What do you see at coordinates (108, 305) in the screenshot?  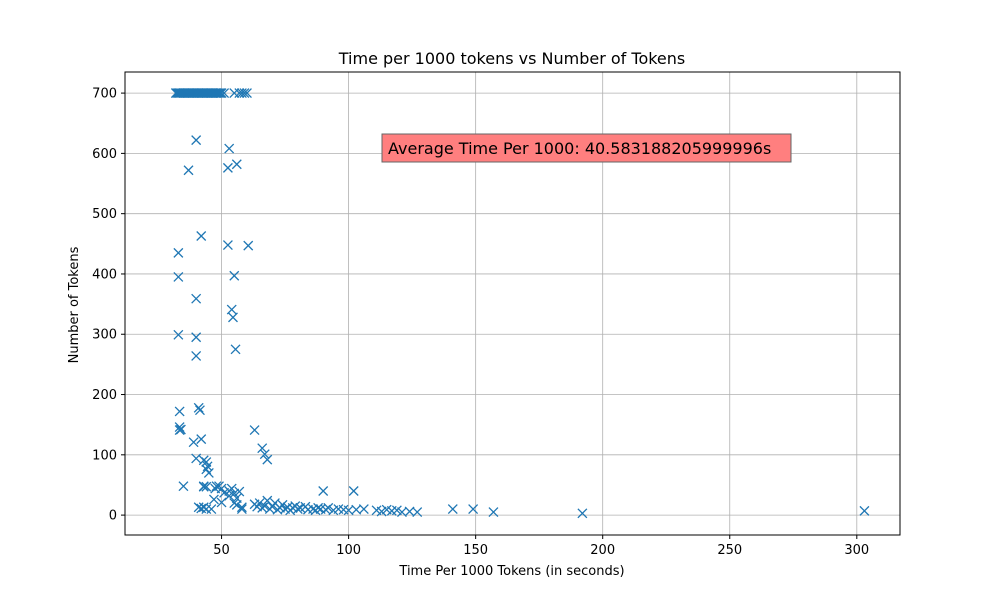 I see `y-ticks: 0 100 200 300 400 500 600 700` at bounding box center [108, 305].